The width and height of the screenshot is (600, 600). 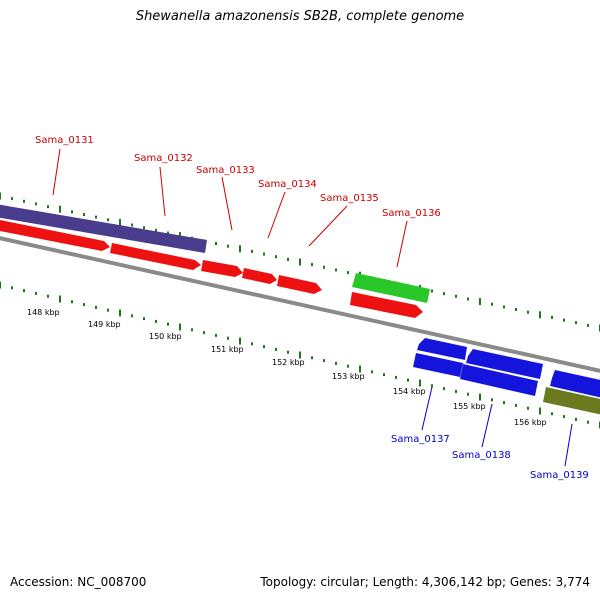 What do you see at coordinates (481, 455) in the screenshot?
I see `gene-label: Sama_0138` at bounding box center [481, 455].